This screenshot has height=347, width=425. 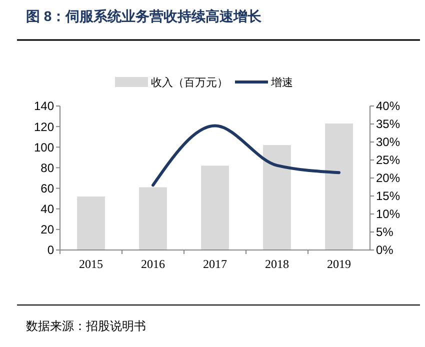 I want to click on y-tick-label: 140, so click(x=44, y=106).